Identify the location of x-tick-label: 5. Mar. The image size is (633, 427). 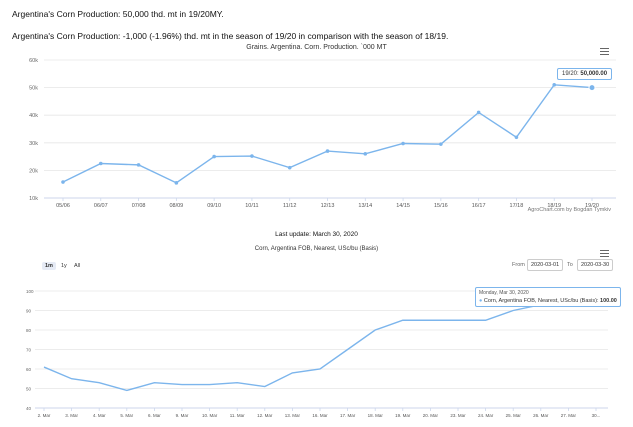
(126, 415).